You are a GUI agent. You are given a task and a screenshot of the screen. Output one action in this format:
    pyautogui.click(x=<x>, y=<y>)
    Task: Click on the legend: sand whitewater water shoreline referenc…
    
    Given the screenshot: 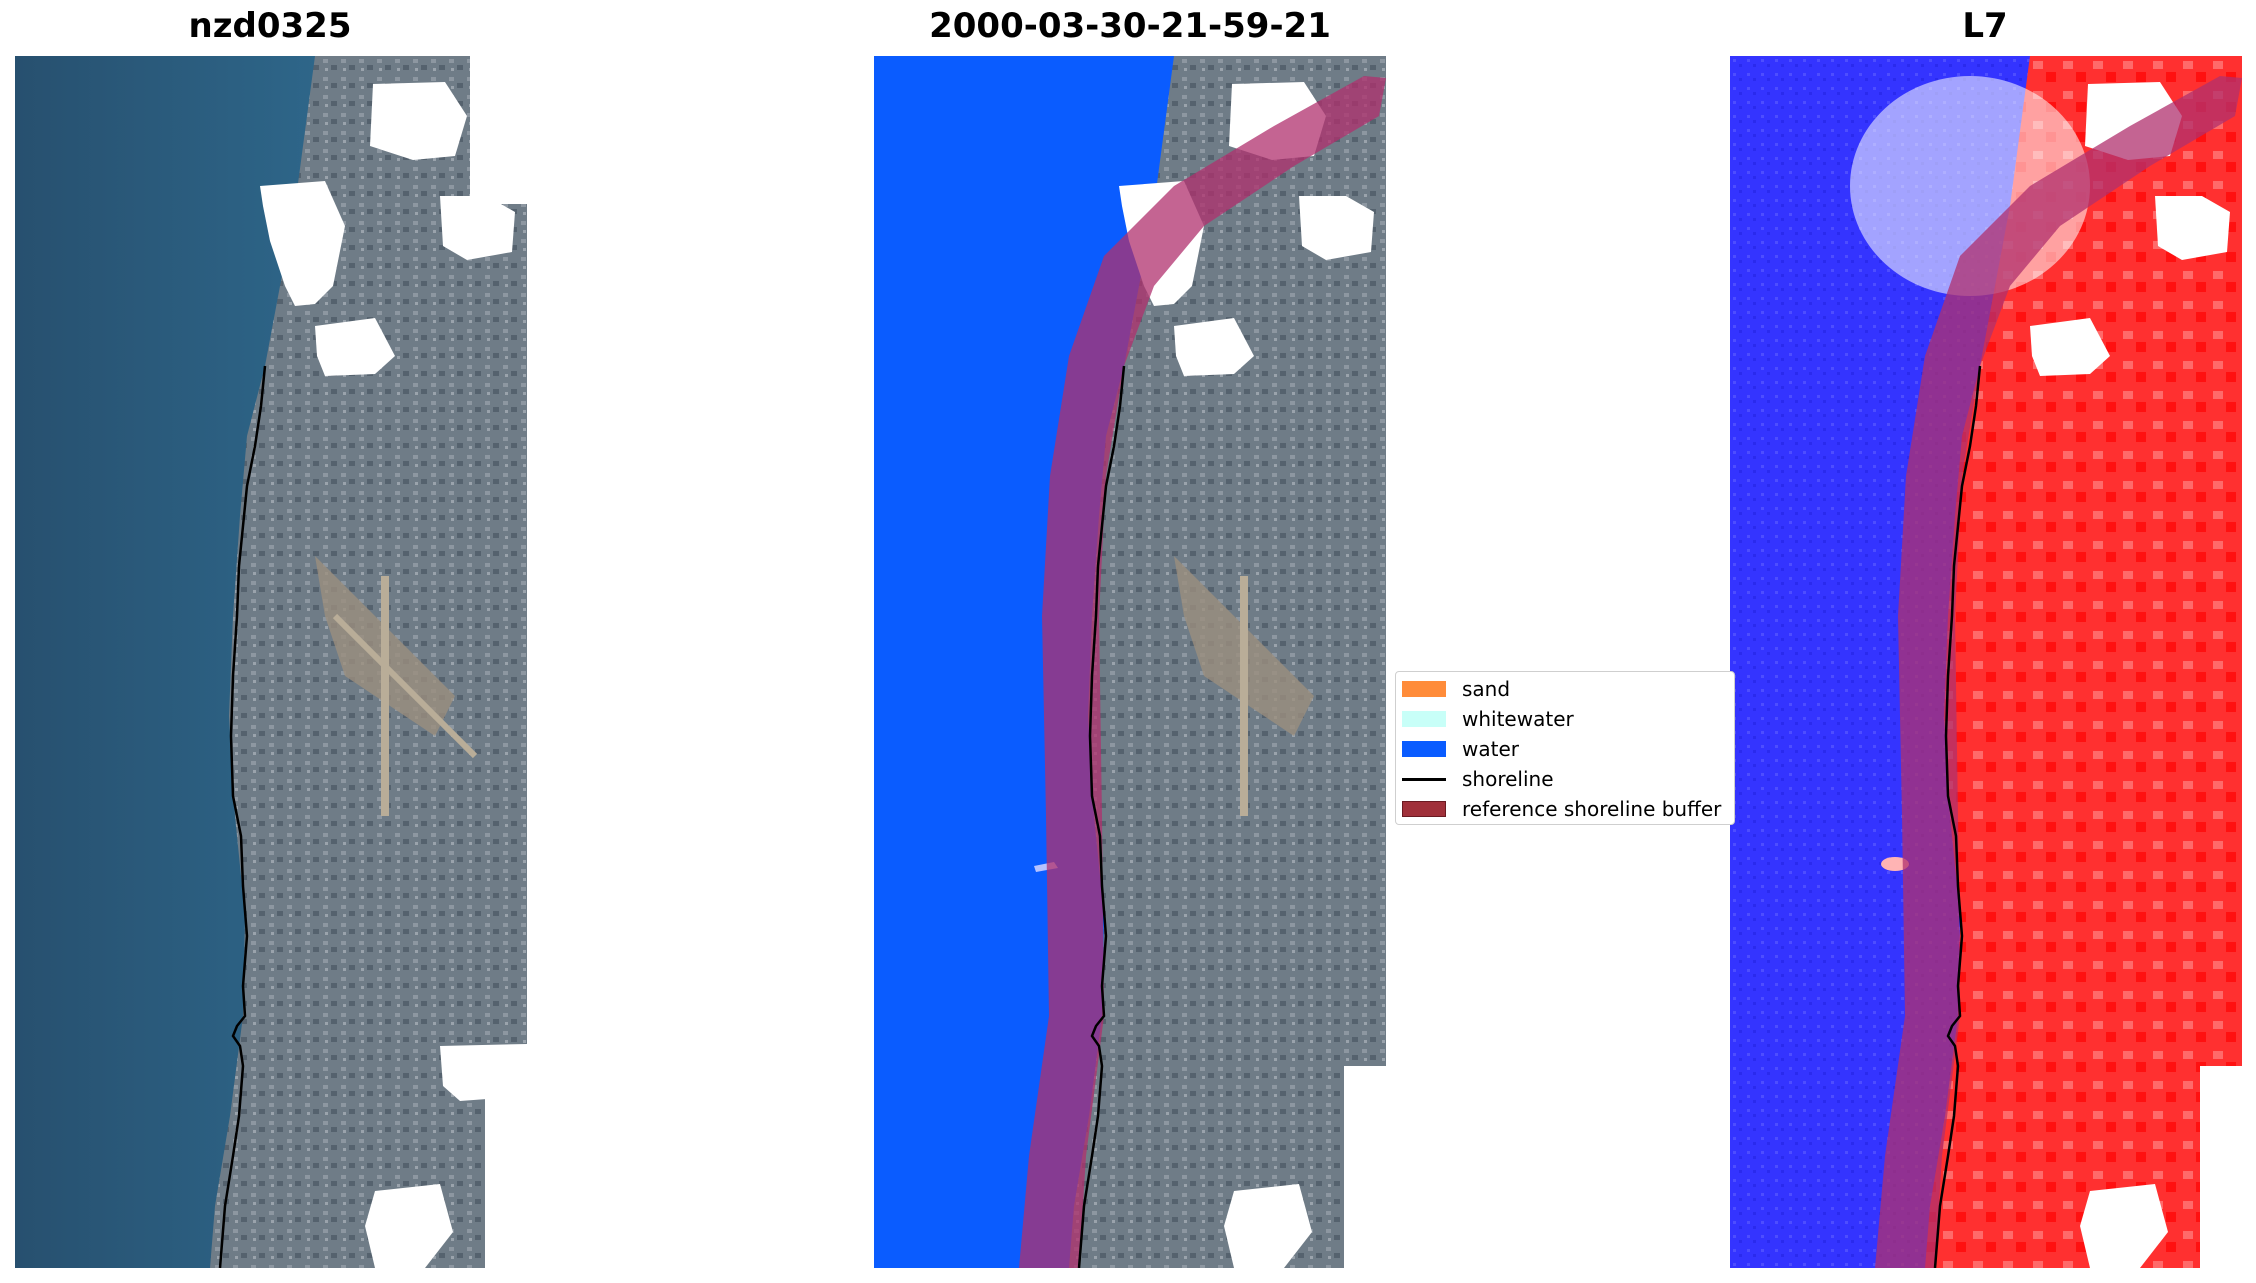 What is the action you would take?
    pyautogui.click(x=1565, y=748)
    